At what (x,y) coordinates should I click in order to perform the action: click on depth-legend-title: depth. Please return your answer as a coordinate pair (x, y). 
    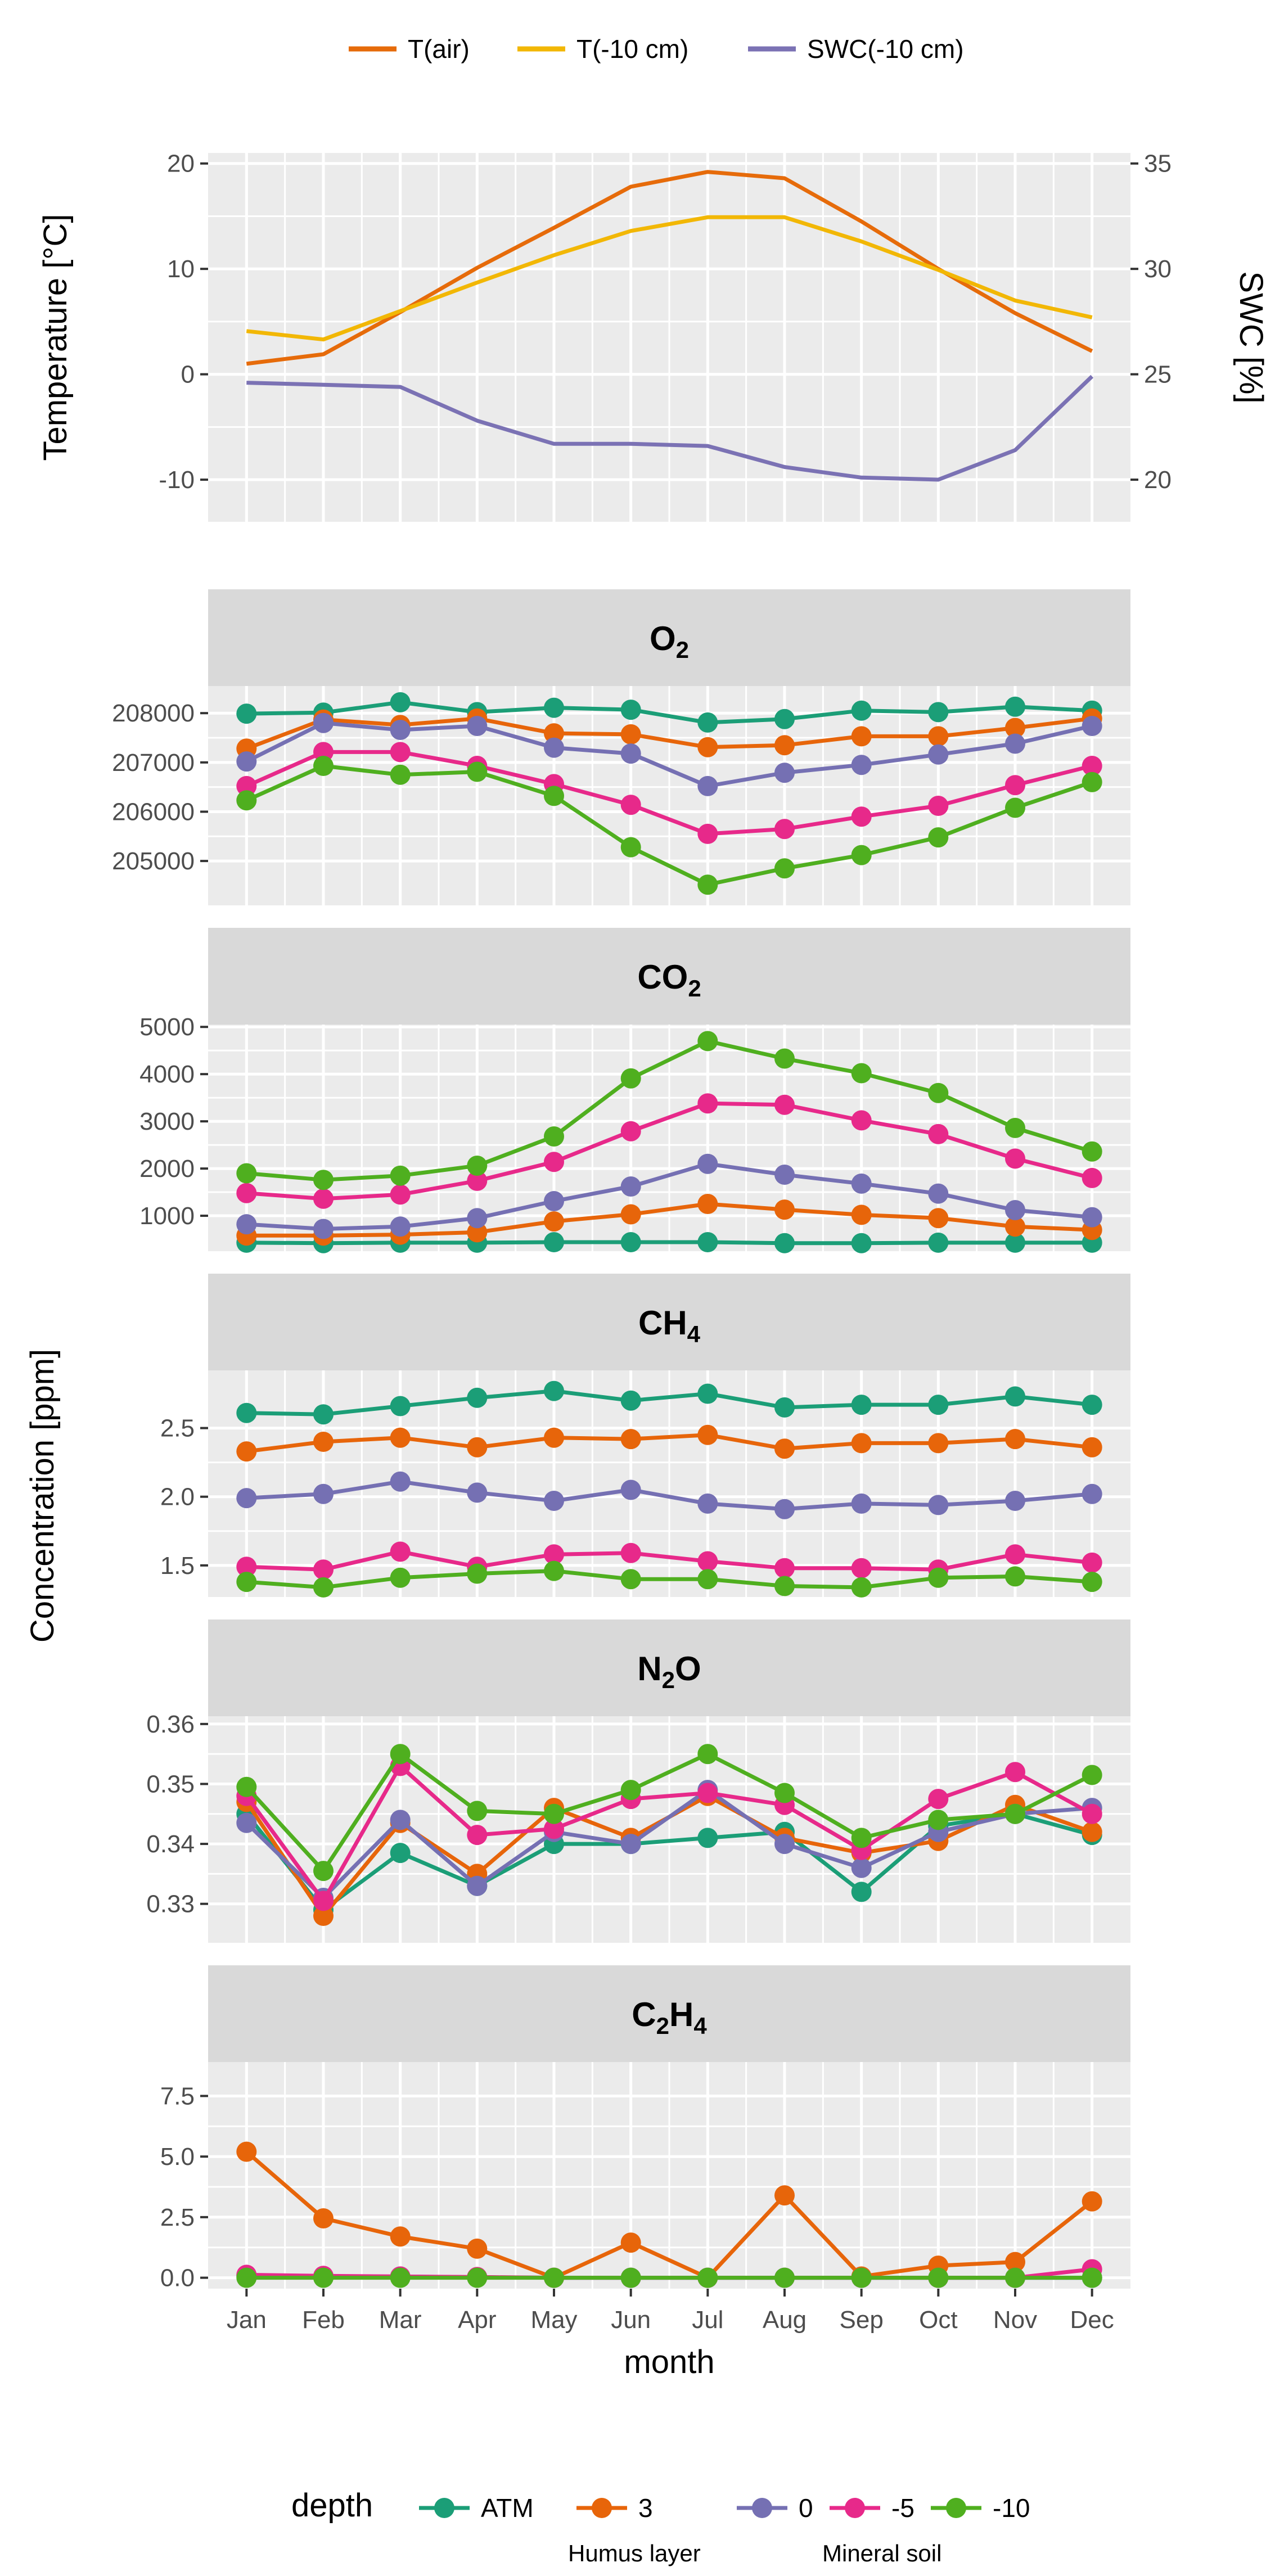
    Looking at the image, I should click on (332, 2506).